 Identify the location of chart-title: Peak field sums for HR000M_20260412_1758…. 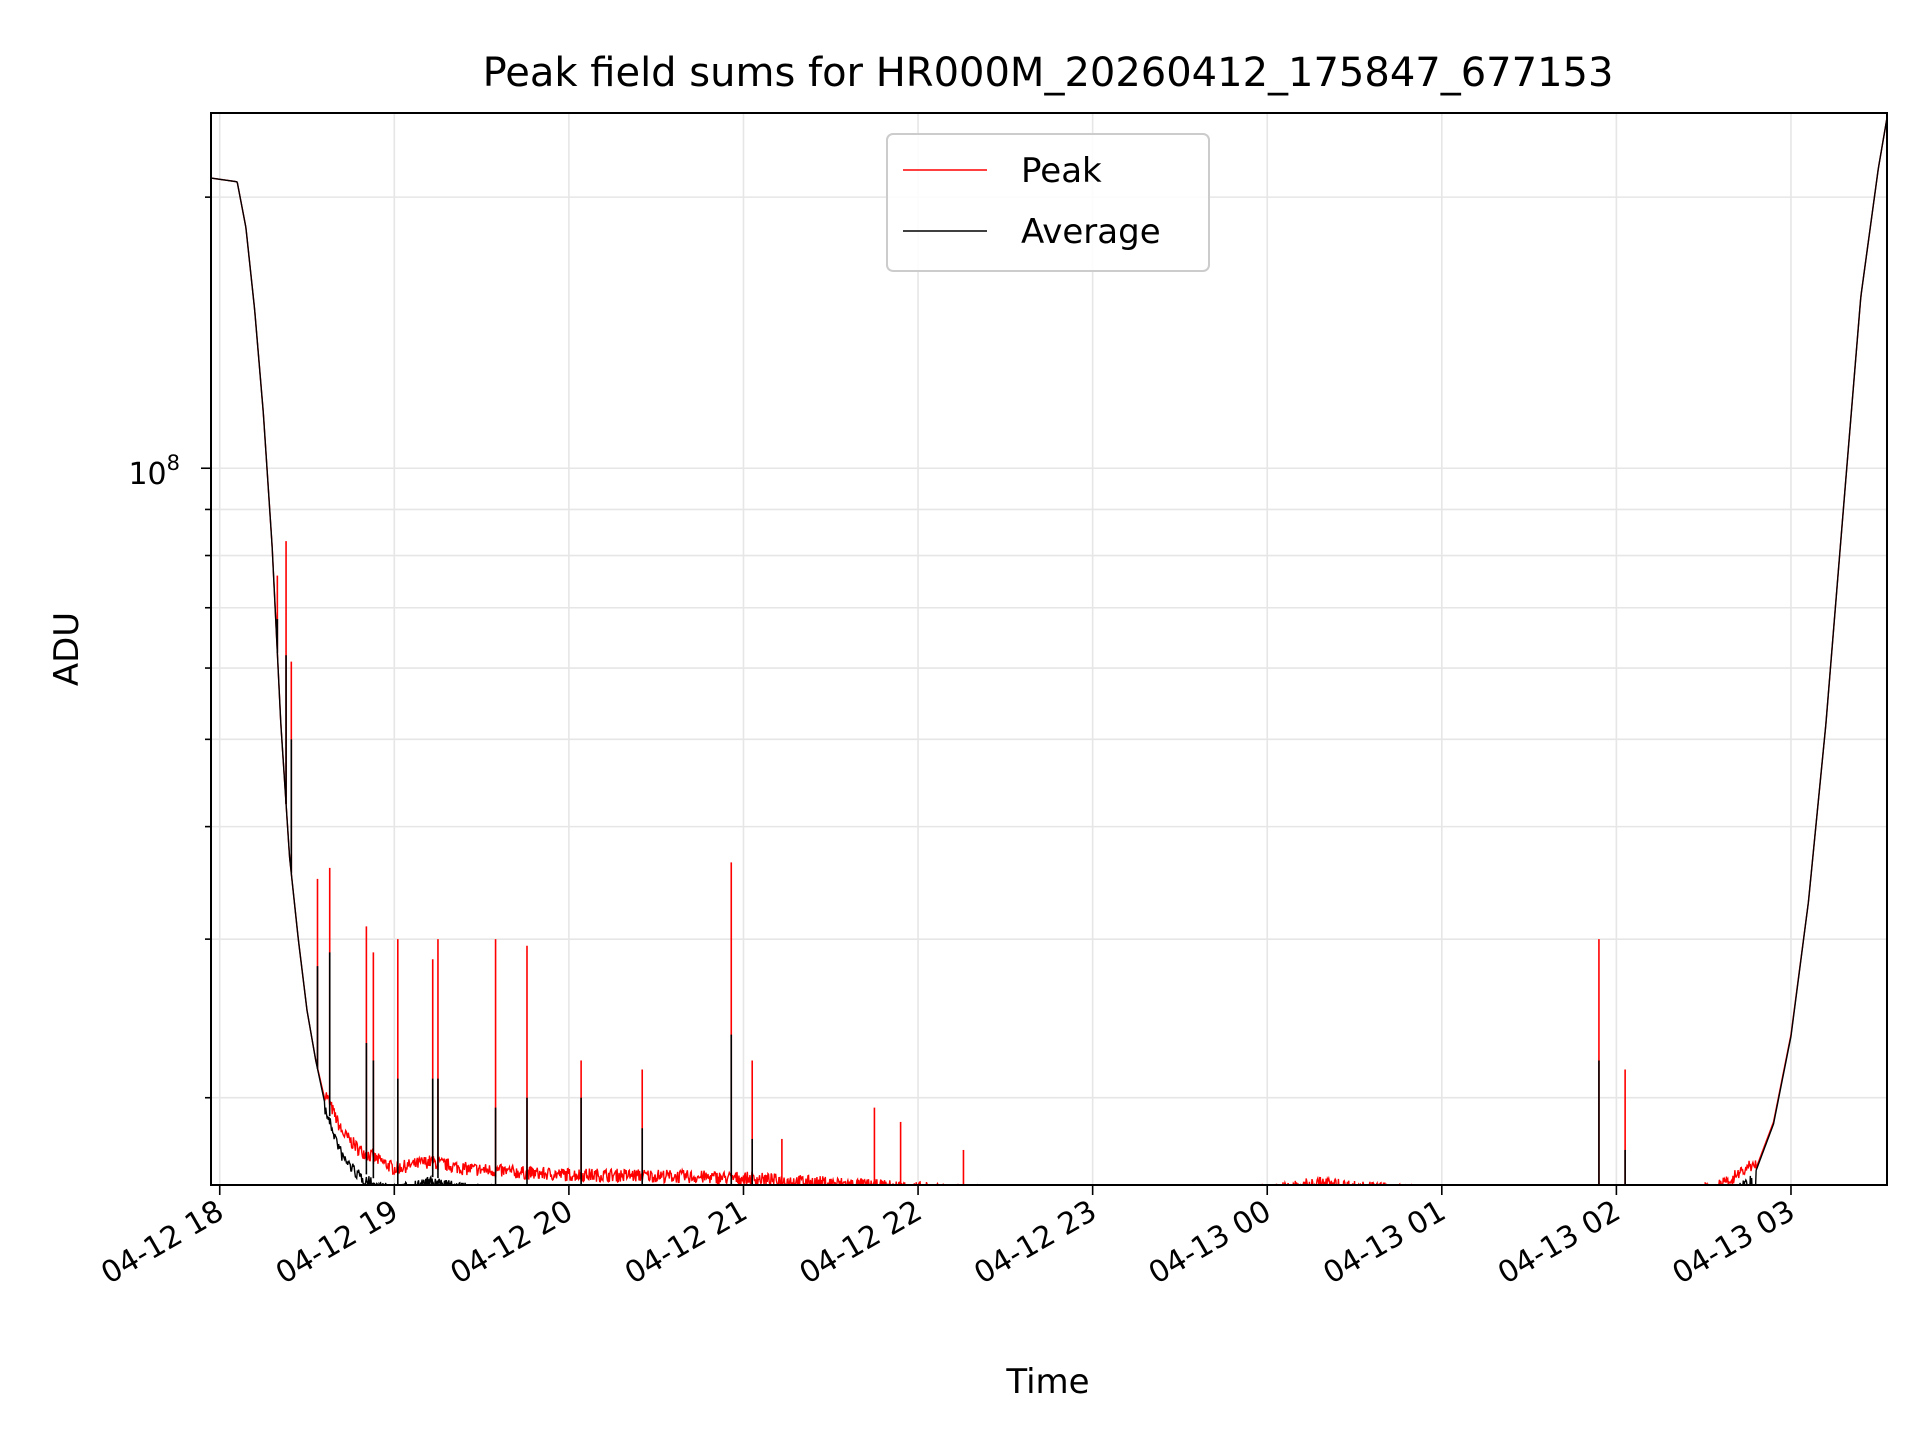
(1048, 73).